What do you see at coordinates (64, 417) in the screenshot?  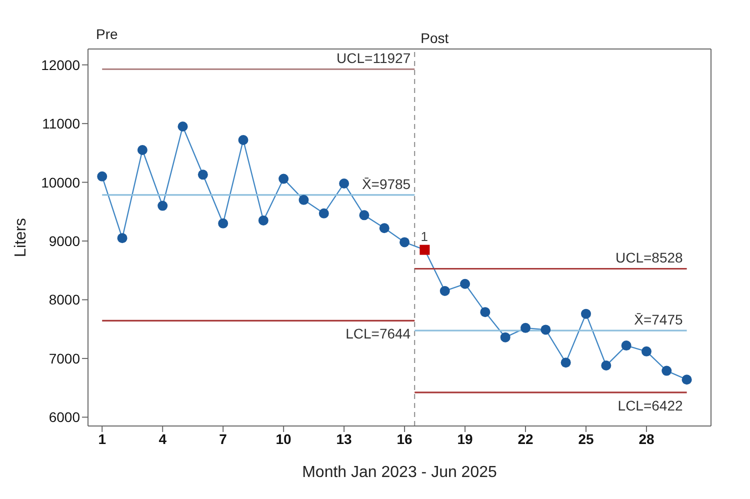 I see `y-tick-label: 6000` at bounding box center [64, 417].